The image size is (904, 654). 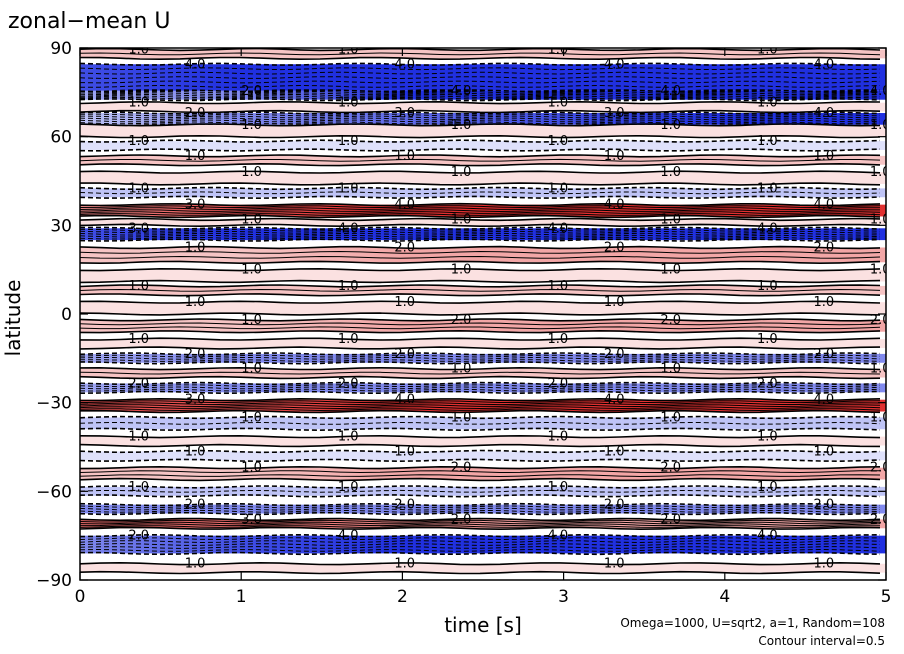 What do you see at coordinates (404, 113) in the screenshot?
I see `contour-label: 3.0` at bounding box center [404, 113].